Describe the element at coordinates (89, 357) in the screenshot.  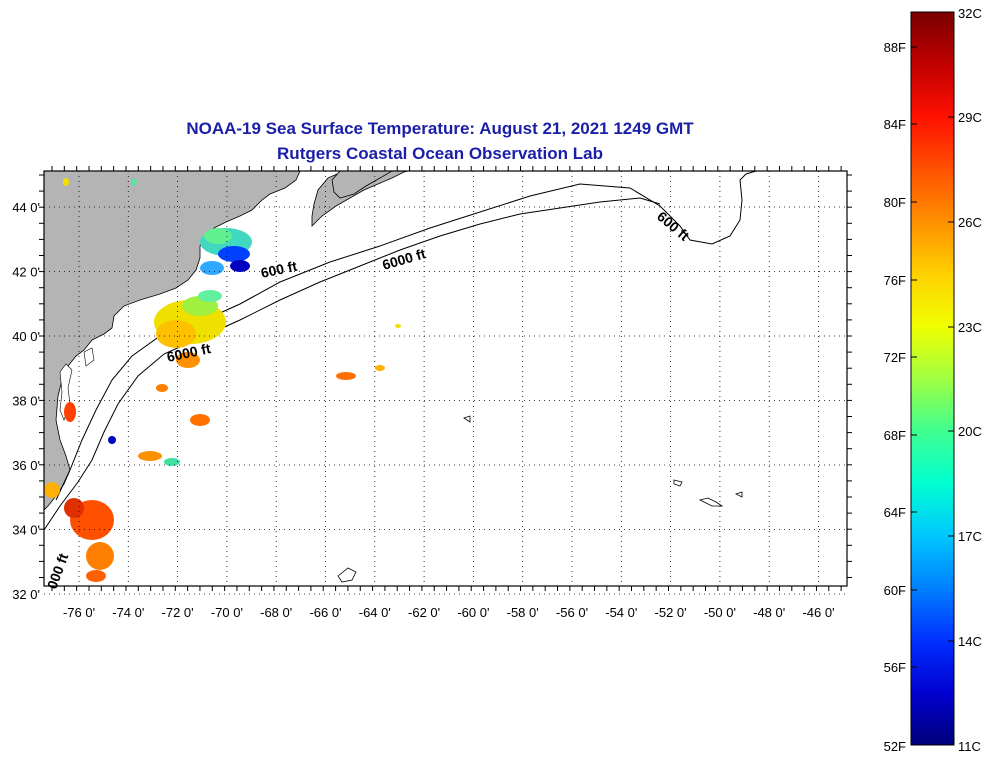
I see `delaware-bay` at that location.